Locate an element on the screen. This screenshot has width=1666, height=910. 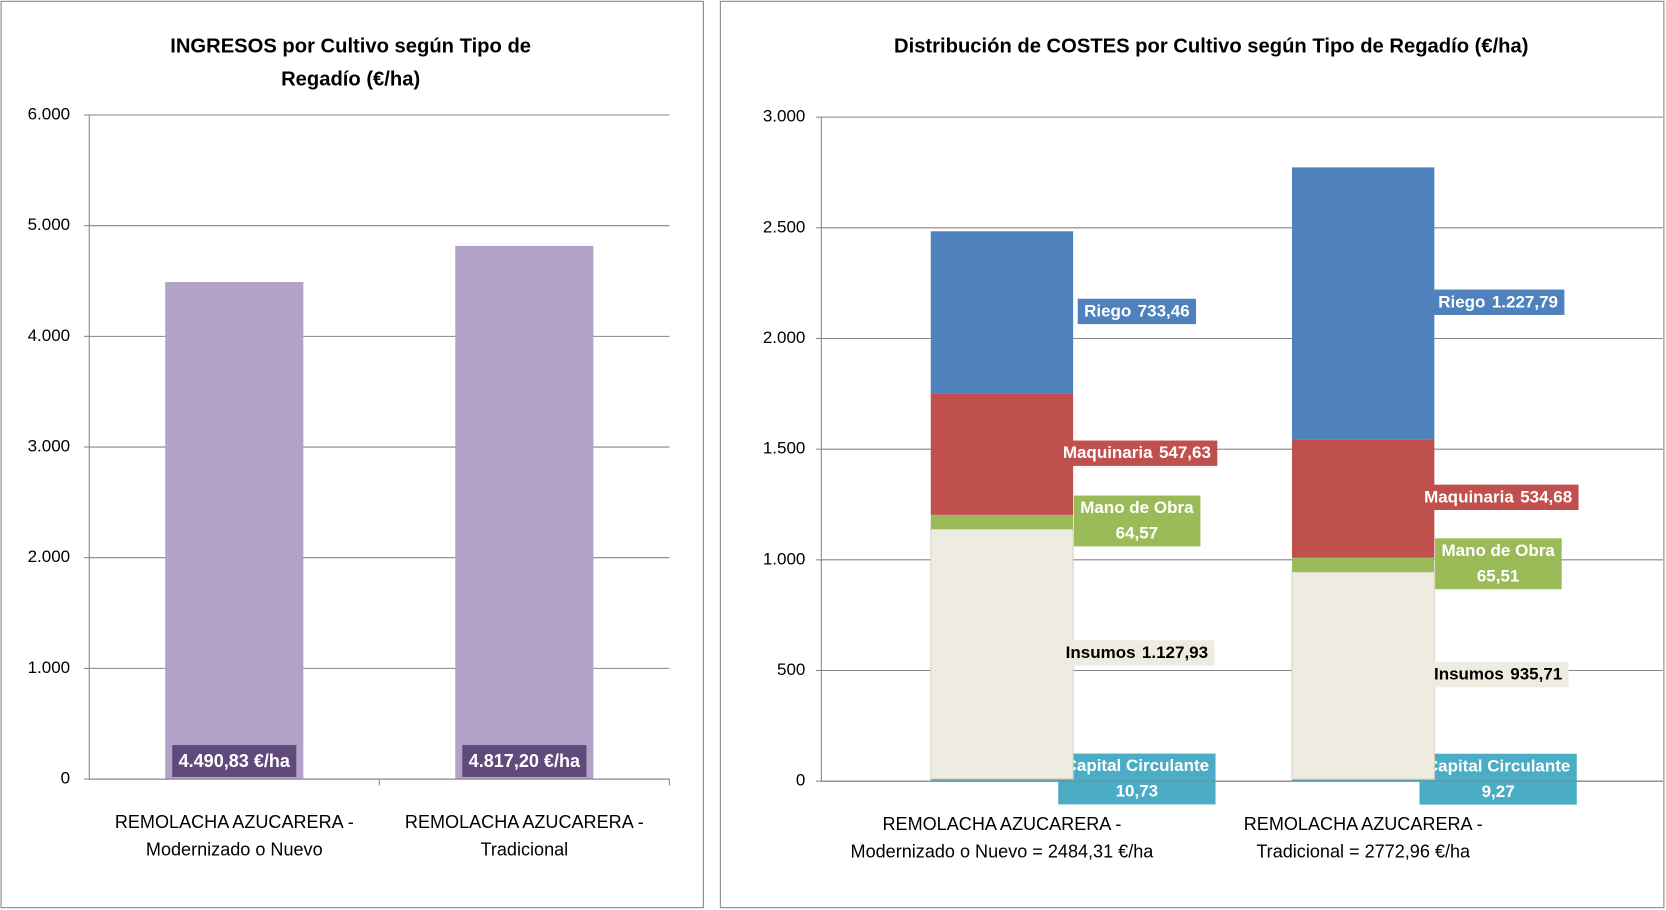
value-label: 4.490,83 €/ha is located at coordinates (235, 761).